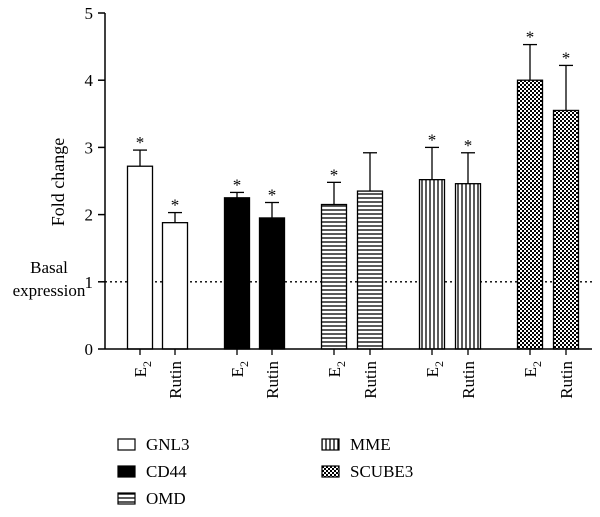 The image size is (600, 517). What do you see at coordinates (126, 498) in the screenshot?
I see `legend-swatch-omd` at bounding box center [126, 498].